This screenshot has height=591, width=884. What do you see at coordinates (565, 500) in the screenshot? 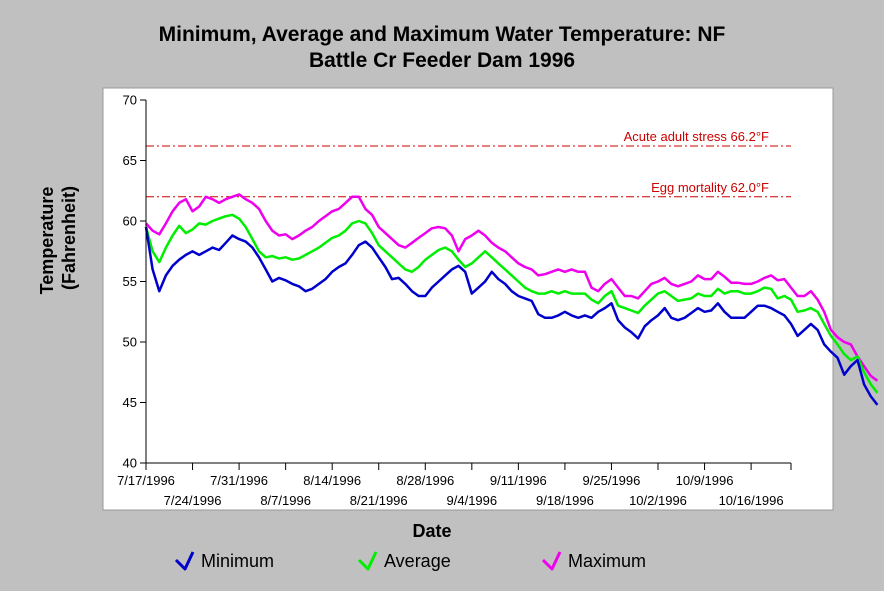
I see `x-tick-label: 9/18/1996` at bounding box center [565, 500].